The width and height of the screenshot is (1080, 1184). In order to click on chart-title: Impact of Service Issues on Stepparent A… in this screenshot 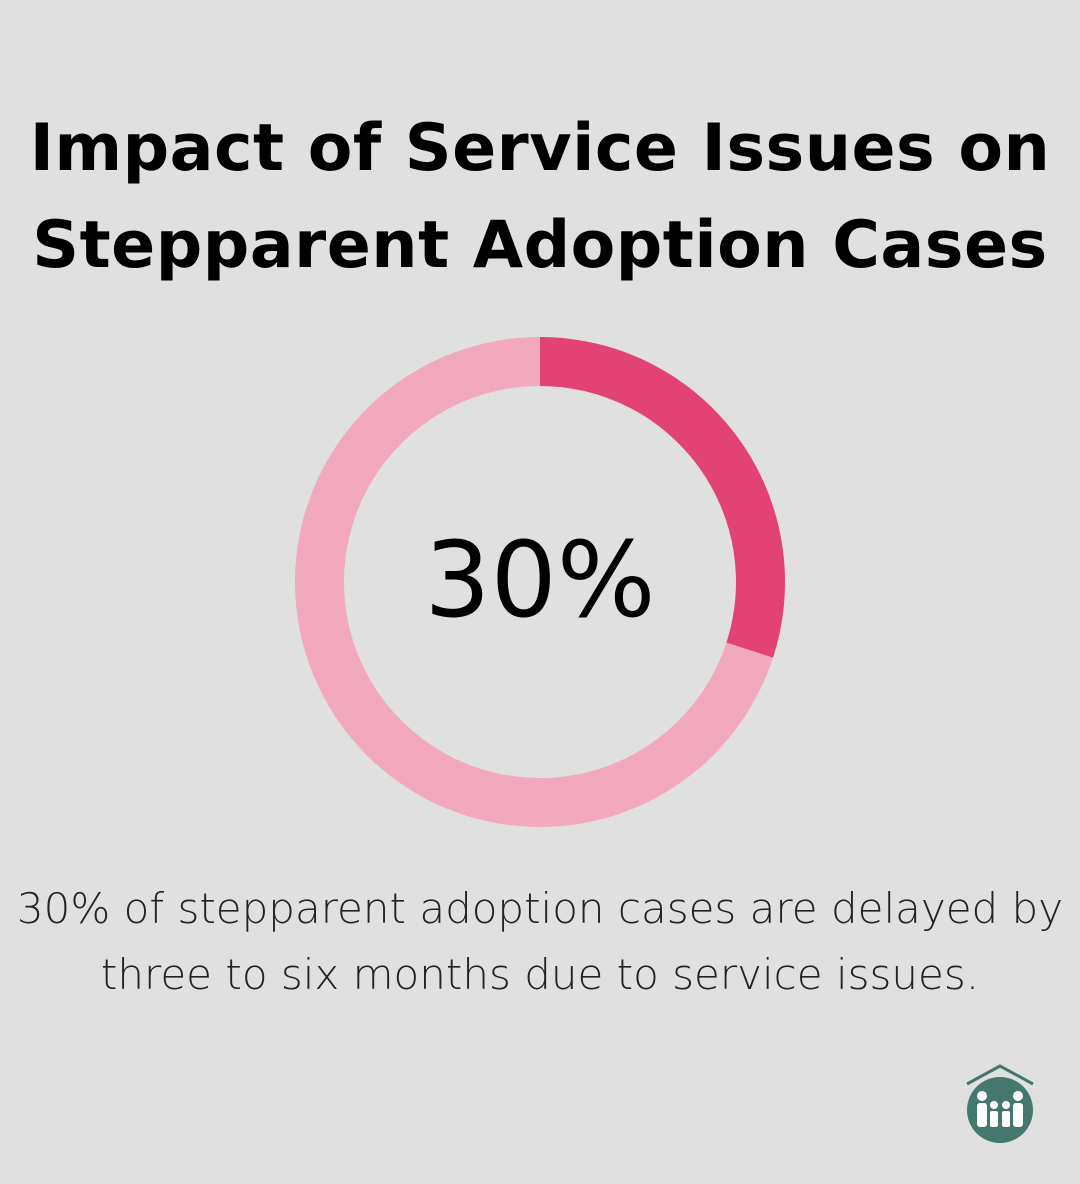, I will do `click(540, 197)`.